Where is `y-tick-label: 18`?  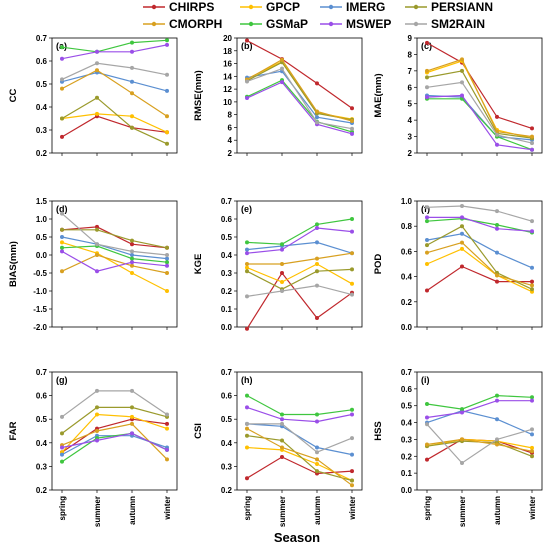
y-tick-label: 18 is located at coordinates (227, 51).